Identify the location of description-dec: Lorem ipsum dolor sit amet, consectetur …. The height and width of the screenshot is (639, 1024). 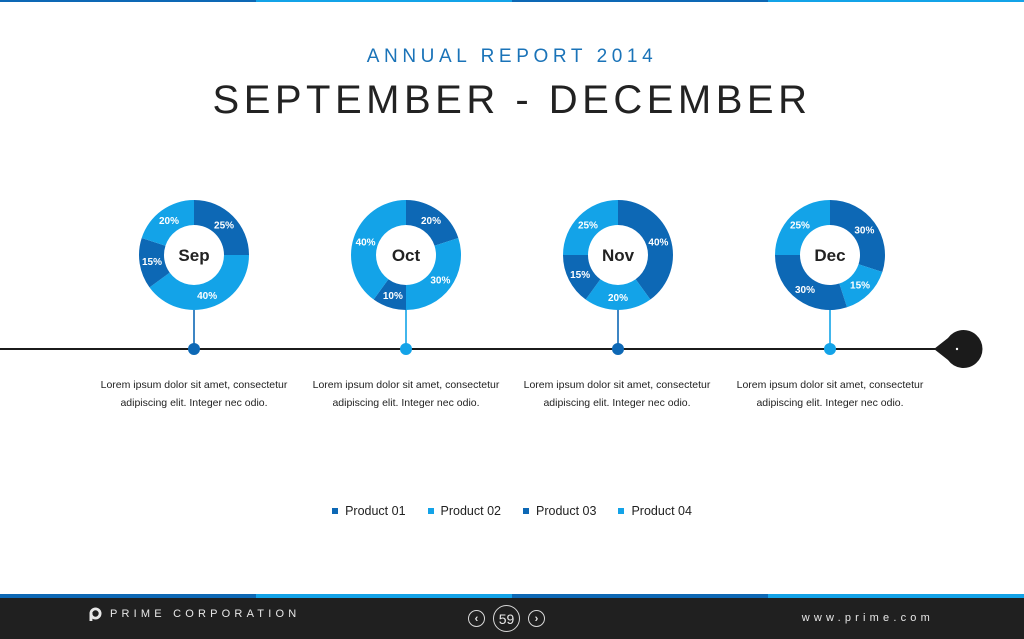
(830, 394).